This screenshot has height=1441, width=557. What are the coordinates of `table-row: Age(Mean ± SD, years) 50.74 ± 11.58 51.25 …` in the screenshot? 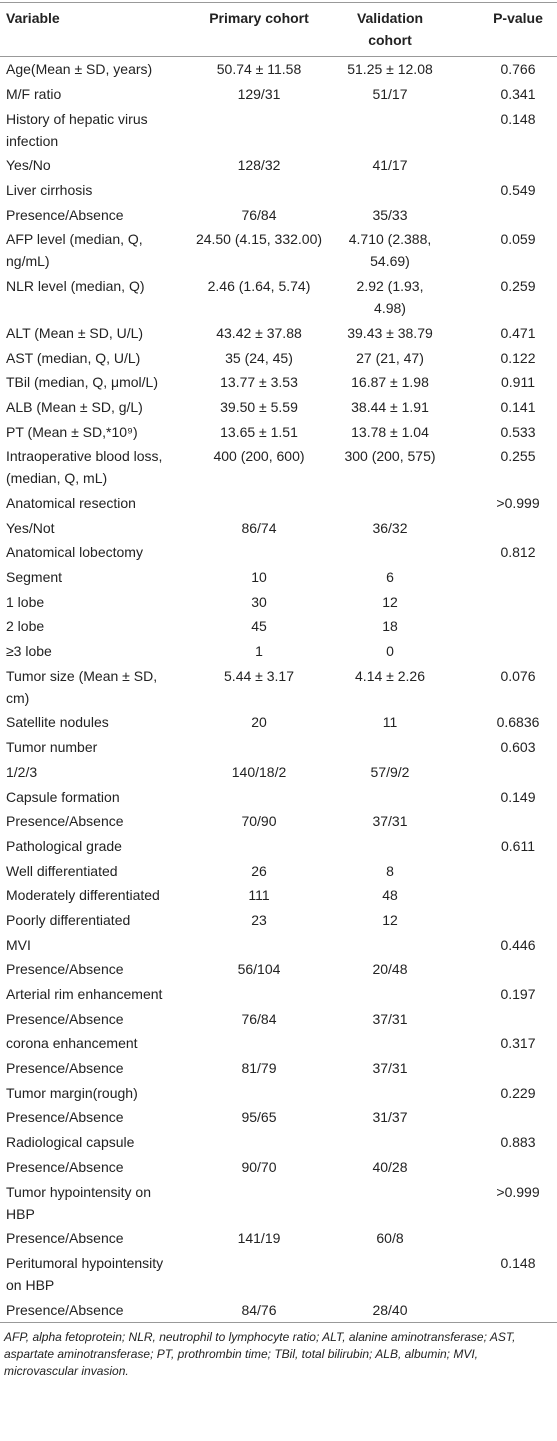 It's located at (278, 69).